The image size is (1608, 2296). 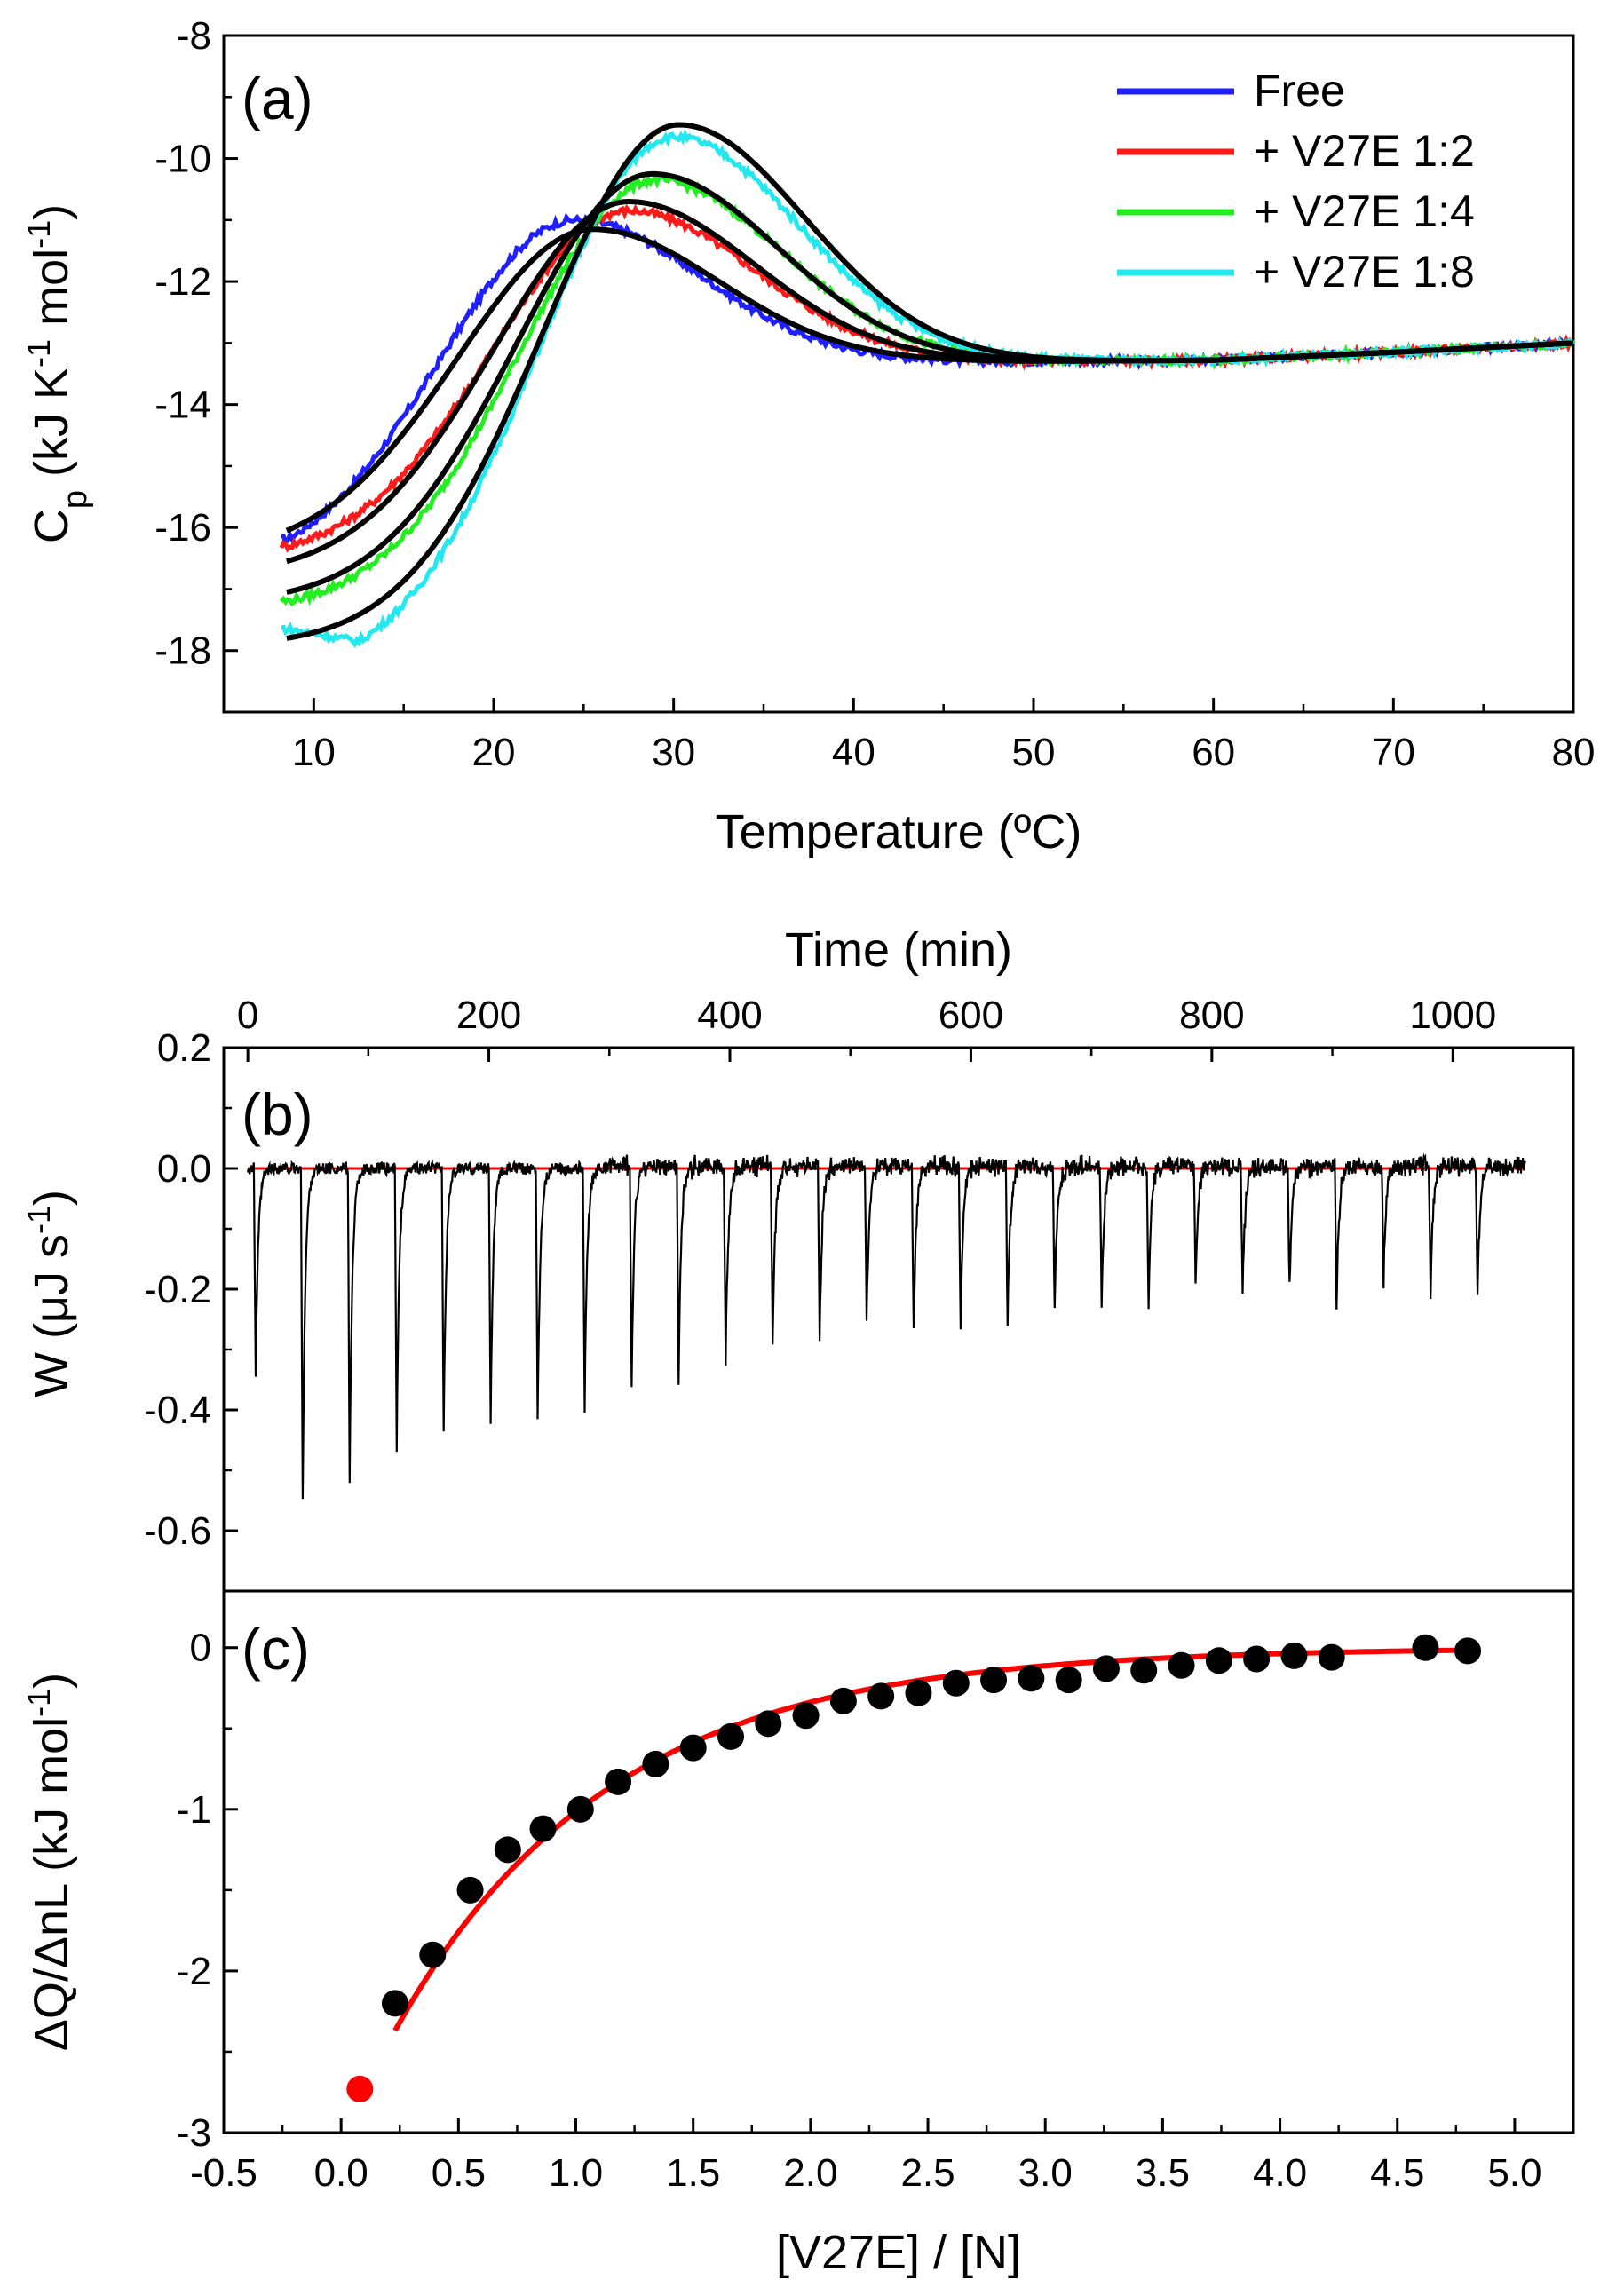 What do you see at coordinates (57, 373) in the screenshot?
I see `panel-a-y-title: Cp (kJ K-1 mol-1)` at bounding box center [57, 373].